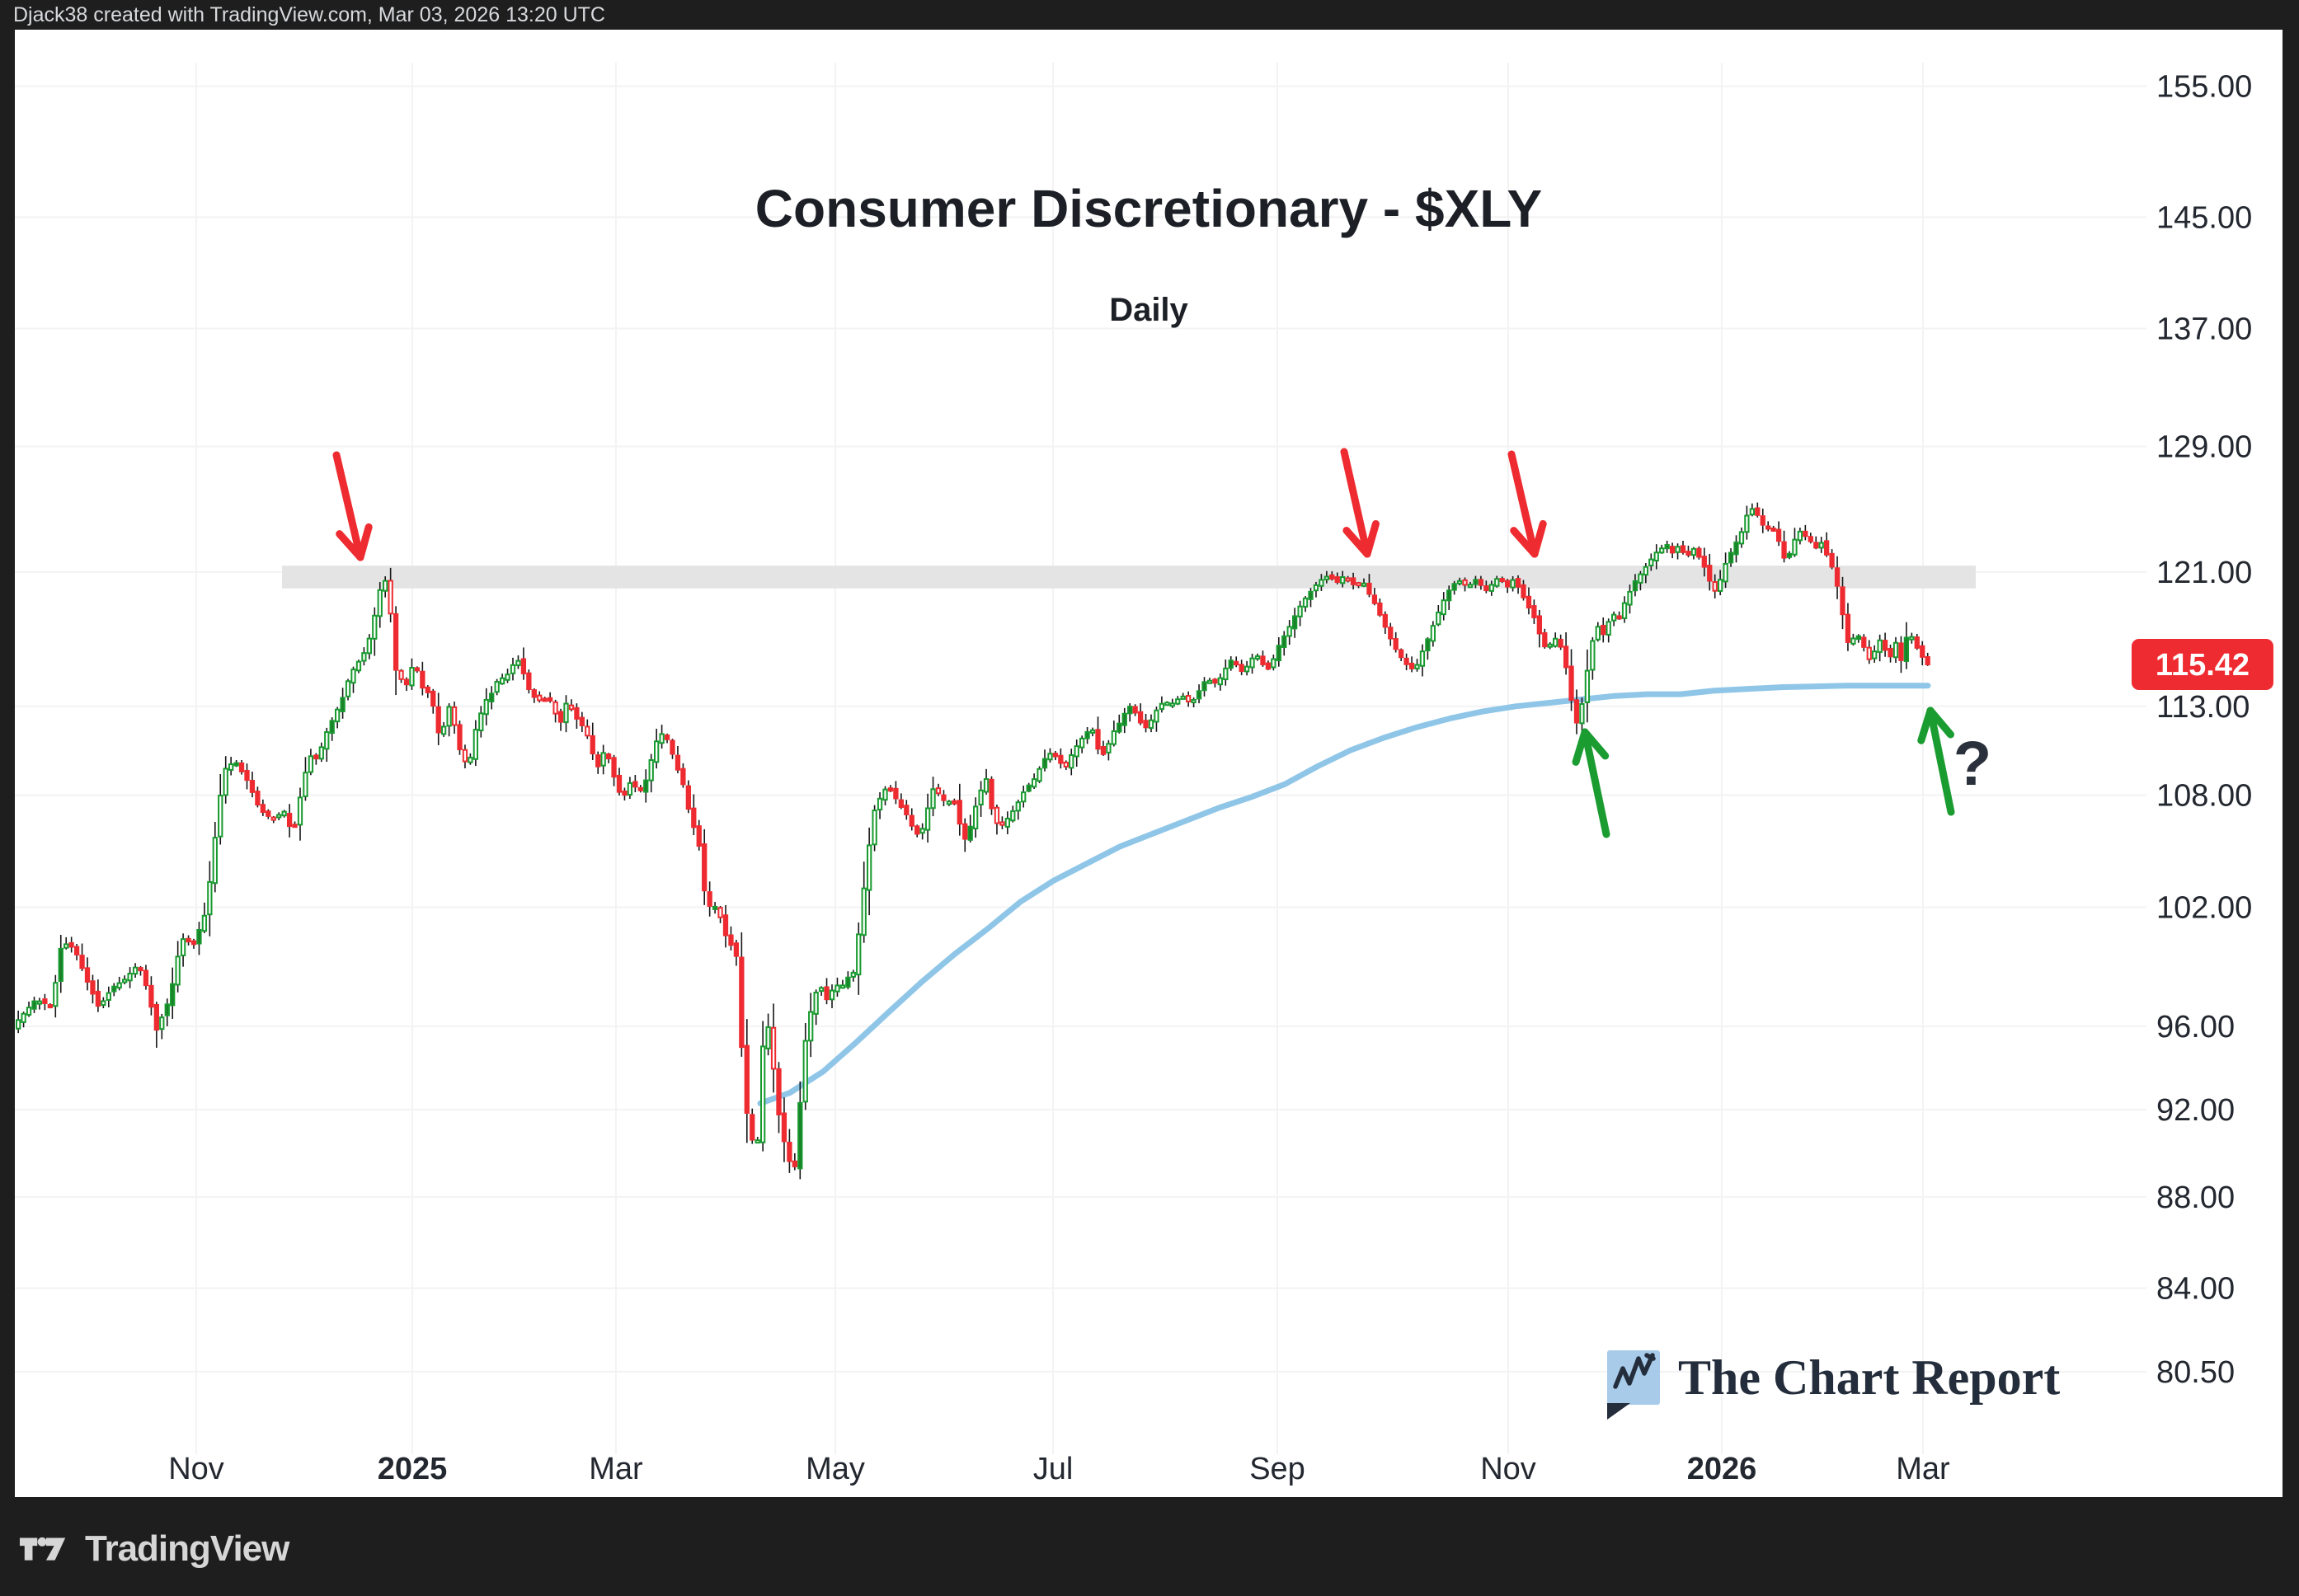 Image resolution: width=2299 pixels, height=1596 pixels. What do you see at coordinates (1722, 1469) in the screenshot?
I see `time-tick-label: 2026` at bounding box center [1722, 1469].